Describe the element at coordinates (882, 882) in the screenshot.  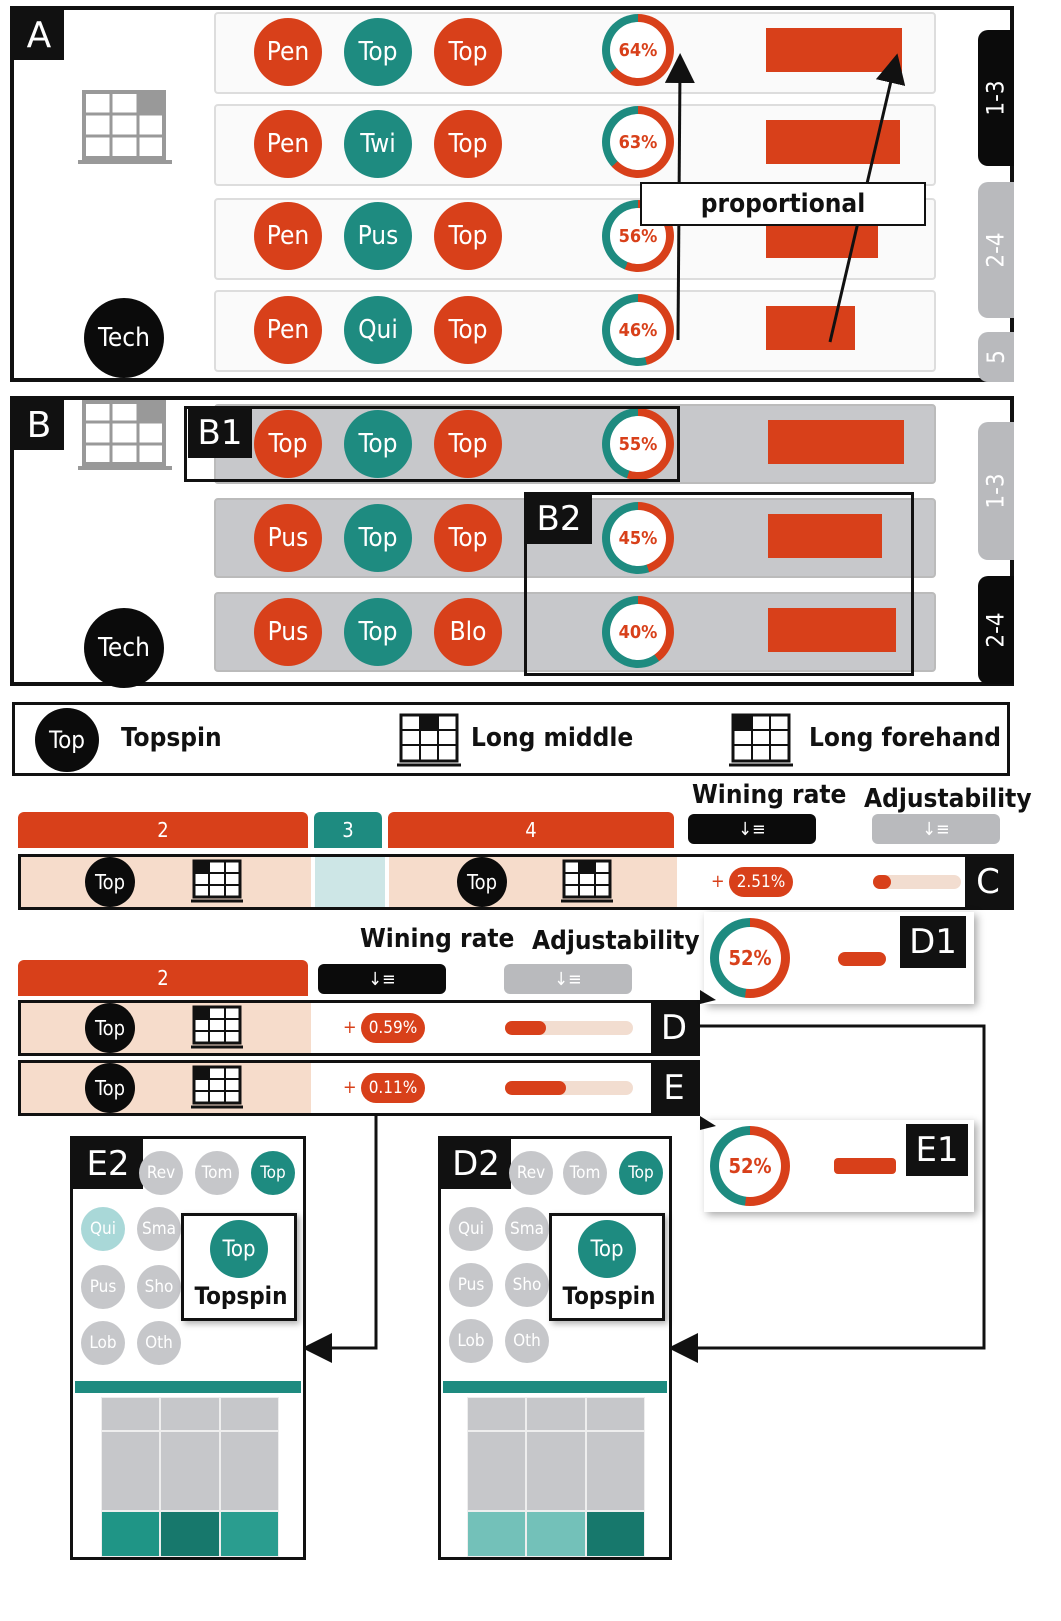
I see `adjustability-fill` at that location.